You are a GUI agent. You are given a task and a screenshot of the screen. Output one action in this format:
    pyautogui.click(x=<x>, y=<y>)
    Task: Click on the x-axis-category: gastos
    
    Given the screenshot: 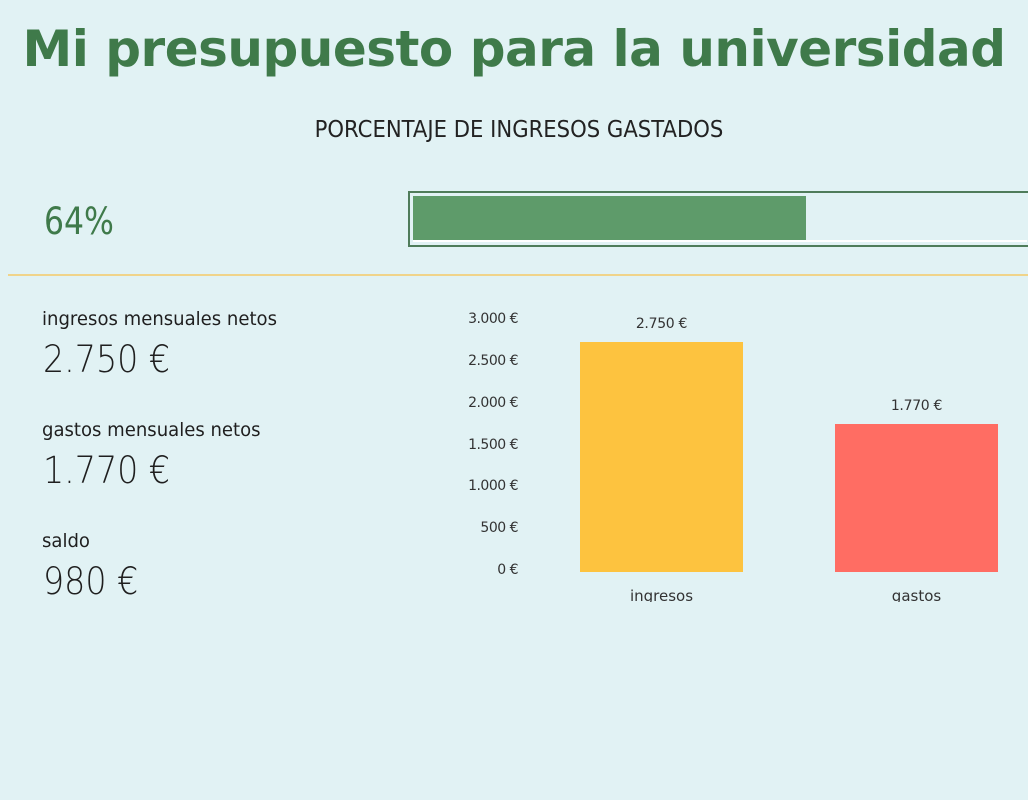 What is the action you would take?
    pyautogui.click(x=916, y=594)
    